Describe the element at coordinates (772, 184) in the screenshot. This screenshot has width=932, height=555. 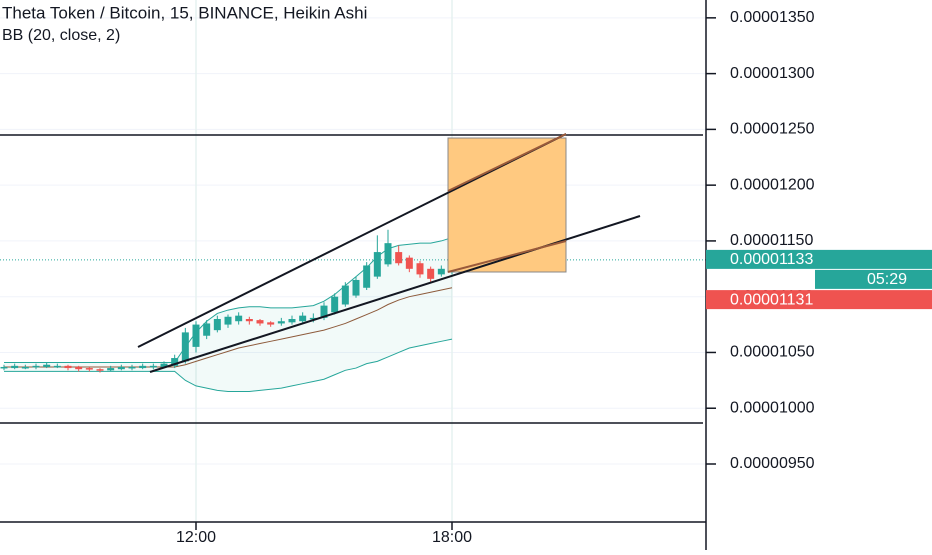
I see `y-tick-label: 0.00001200` at that location.